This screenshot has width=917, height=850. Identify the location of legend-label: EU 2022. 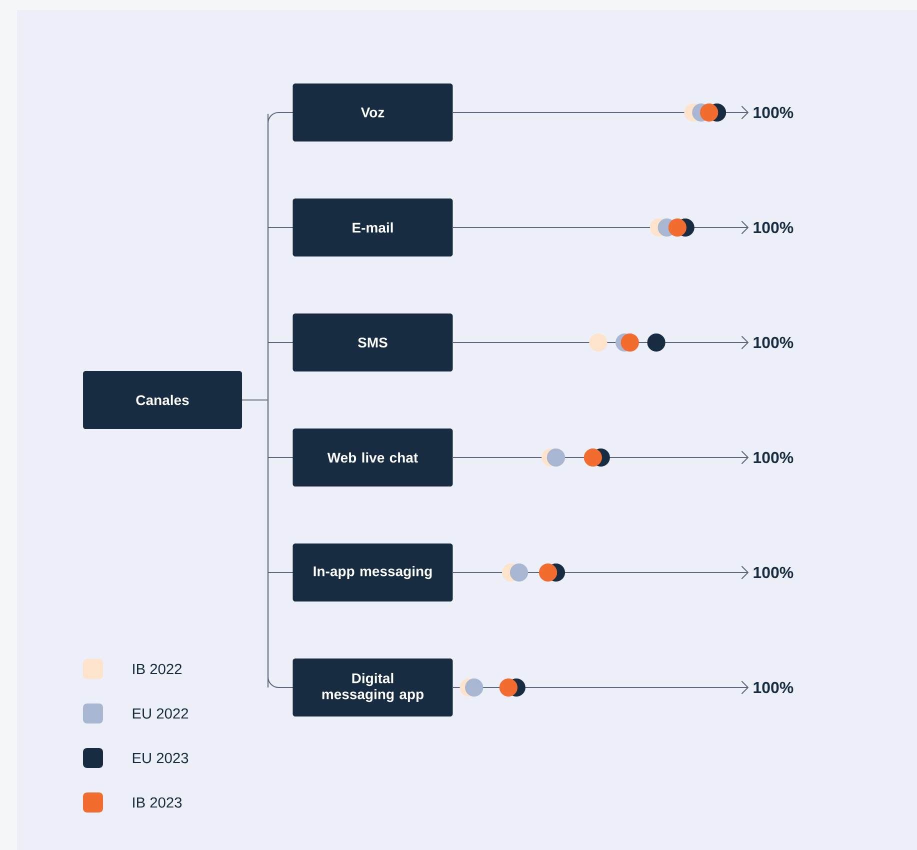
(160, 713).